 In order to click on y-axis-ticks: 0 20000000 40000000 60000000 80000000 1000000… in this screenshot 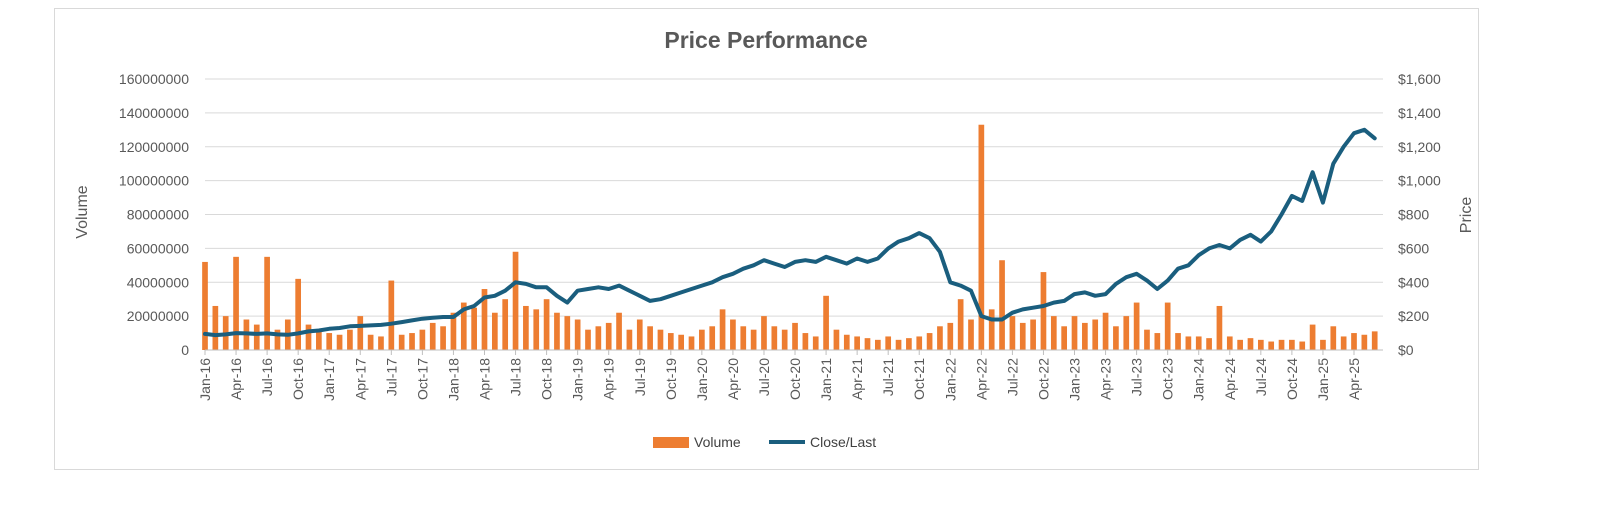, I will do `click(154, 214)`.